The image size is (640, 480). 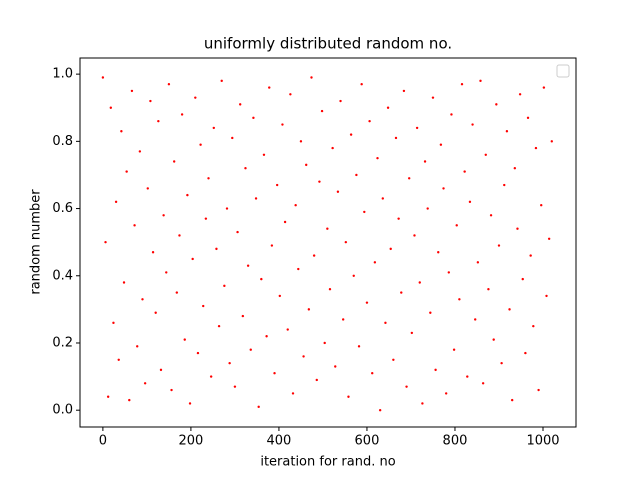 I want to click on x-tick-label: 400, so click(x=279, y=441).